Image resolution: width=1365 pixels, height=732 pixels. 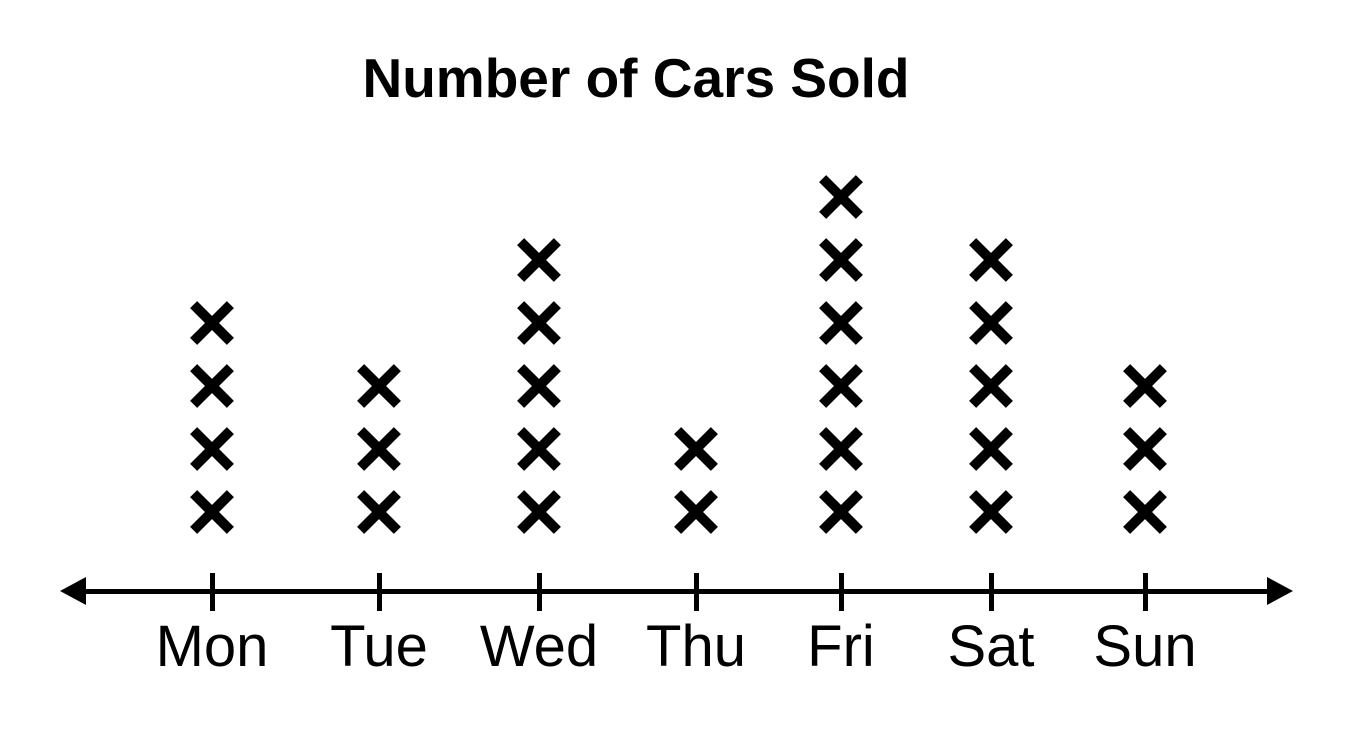 I want to click on axis-label-wed: Wed, so click(x=539, y=646).